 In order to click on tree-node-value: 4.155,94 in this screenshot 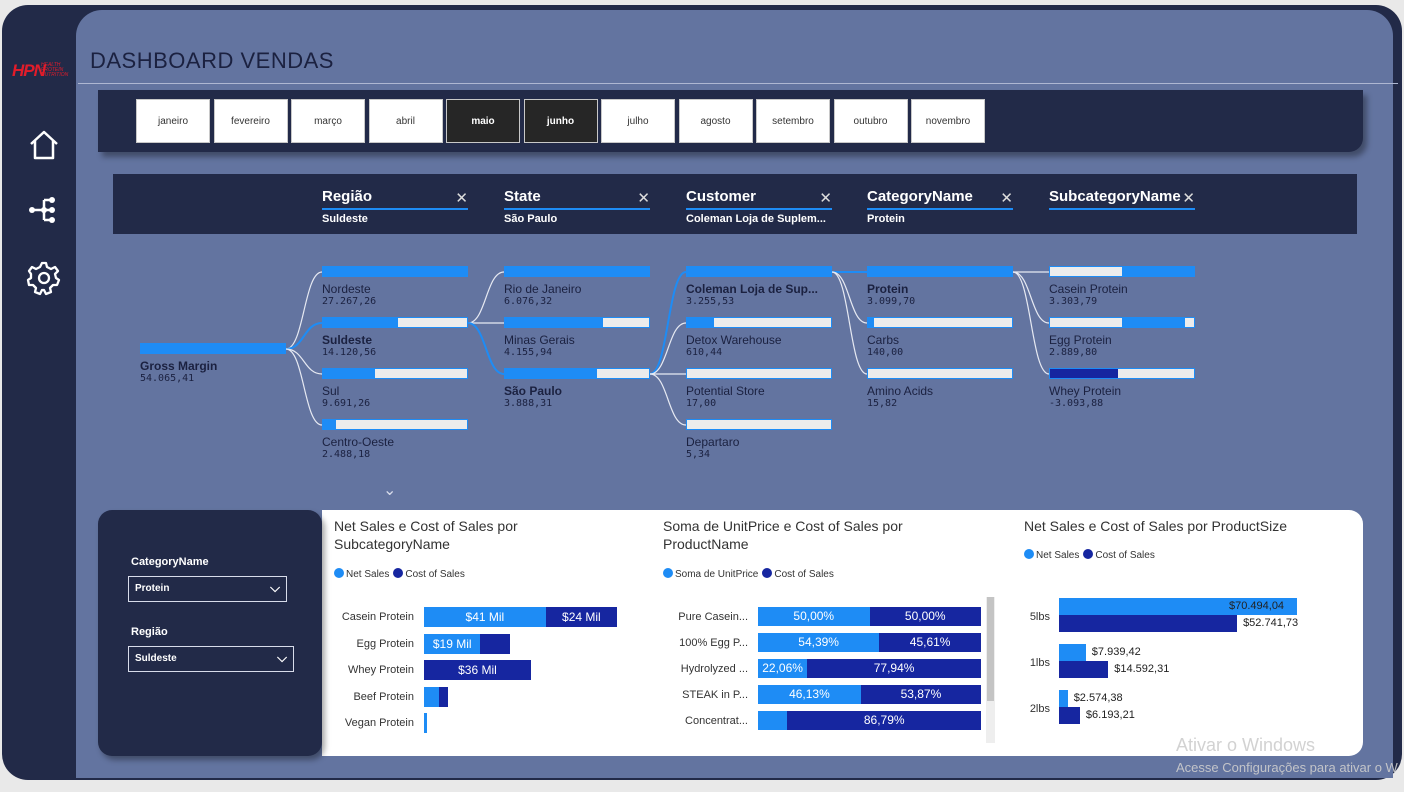, I will do `click(528, 352)`.